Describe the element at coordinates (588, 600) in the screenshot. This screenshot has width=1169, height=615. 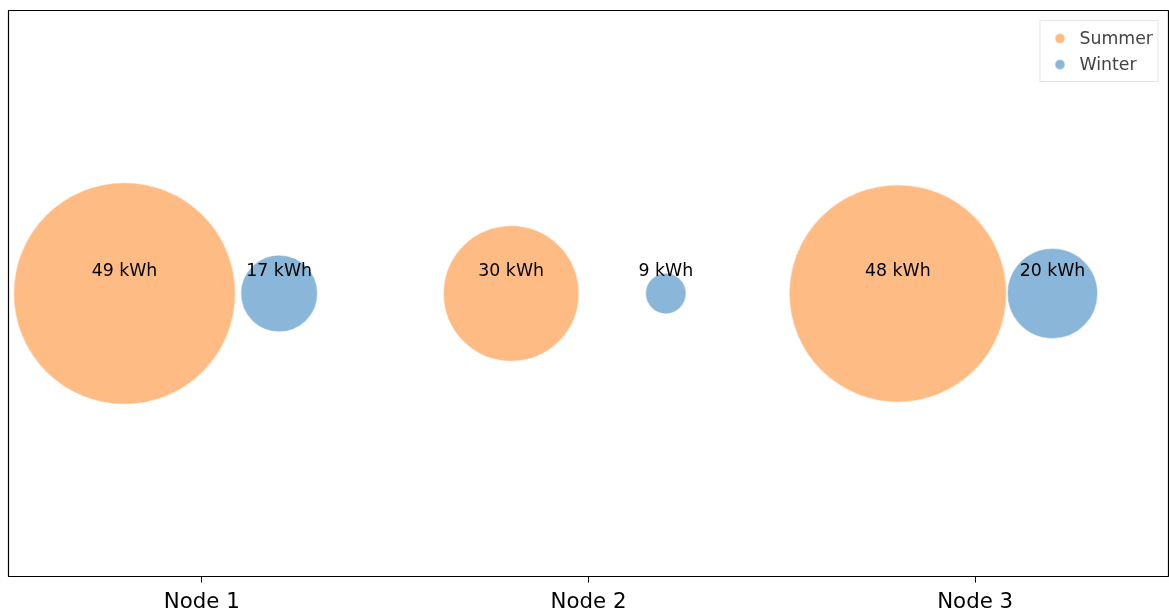
I see `category-label: Node 2` at that location.